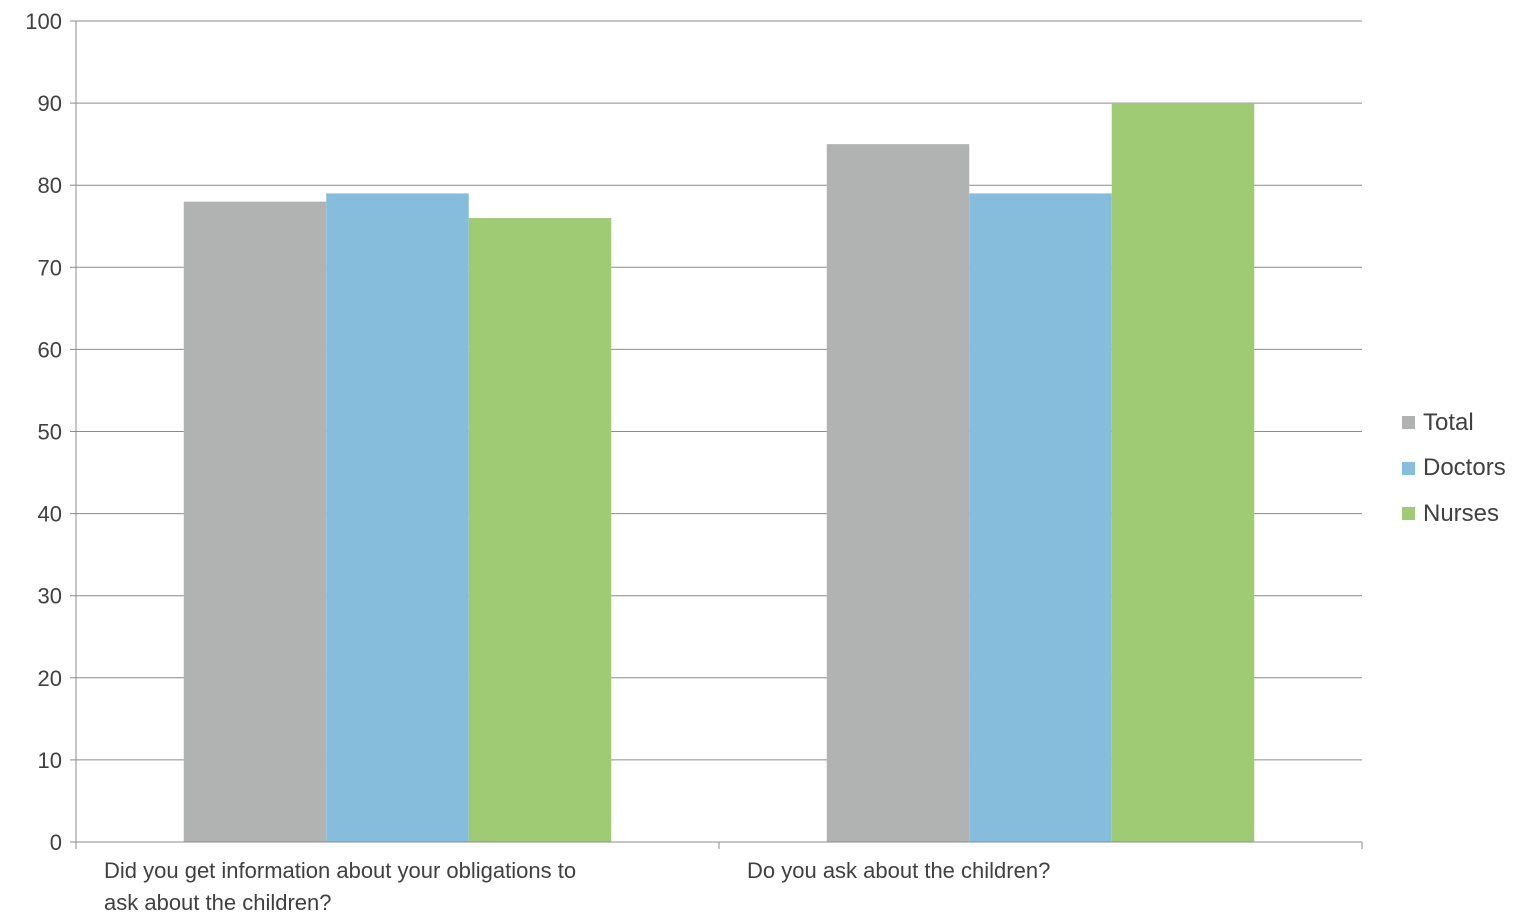  I want to click on legend-label-doctors: Doctors, so click(1464, 468).